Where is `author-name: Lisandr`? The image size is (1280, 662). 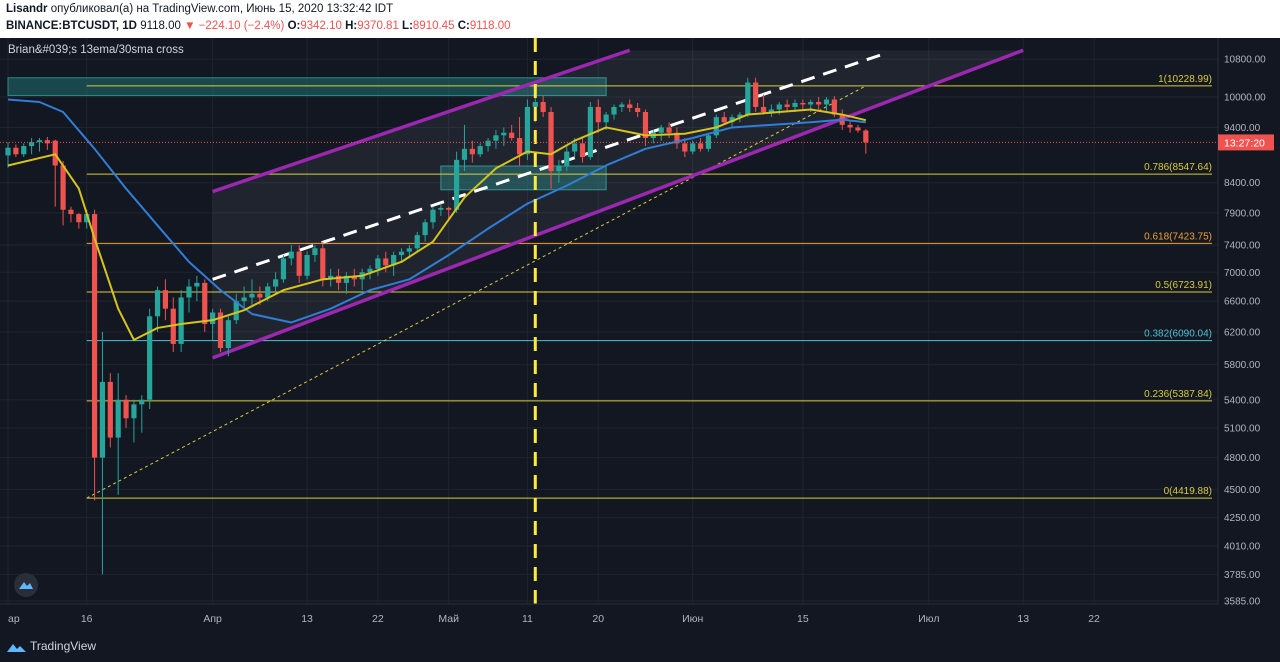 author-name: Lisandr is located at coordinates (27, 9).